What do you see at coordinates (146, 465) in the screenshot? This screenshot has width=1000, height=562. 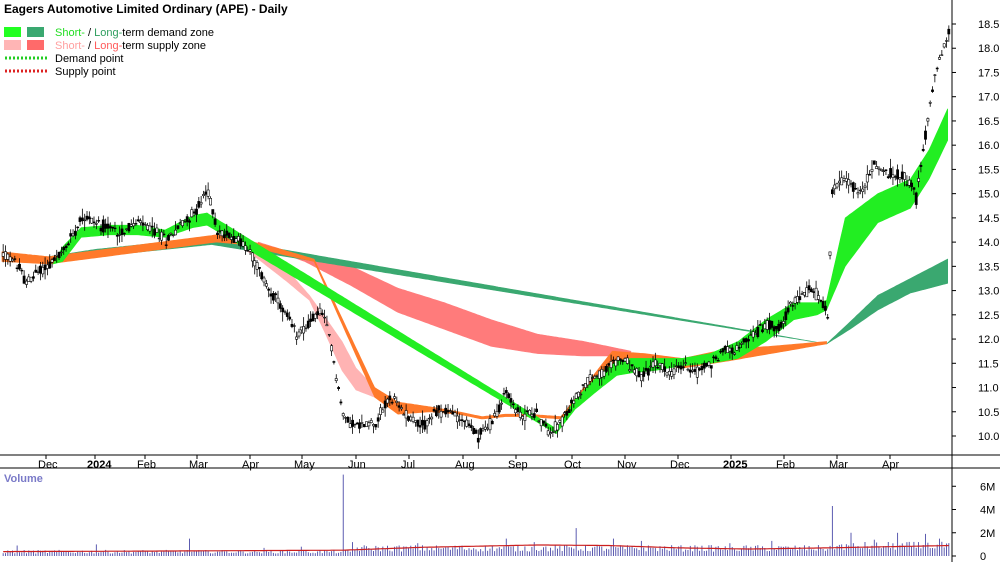 I see `time-tick-label: Feb` at bounding box center [146, 465].